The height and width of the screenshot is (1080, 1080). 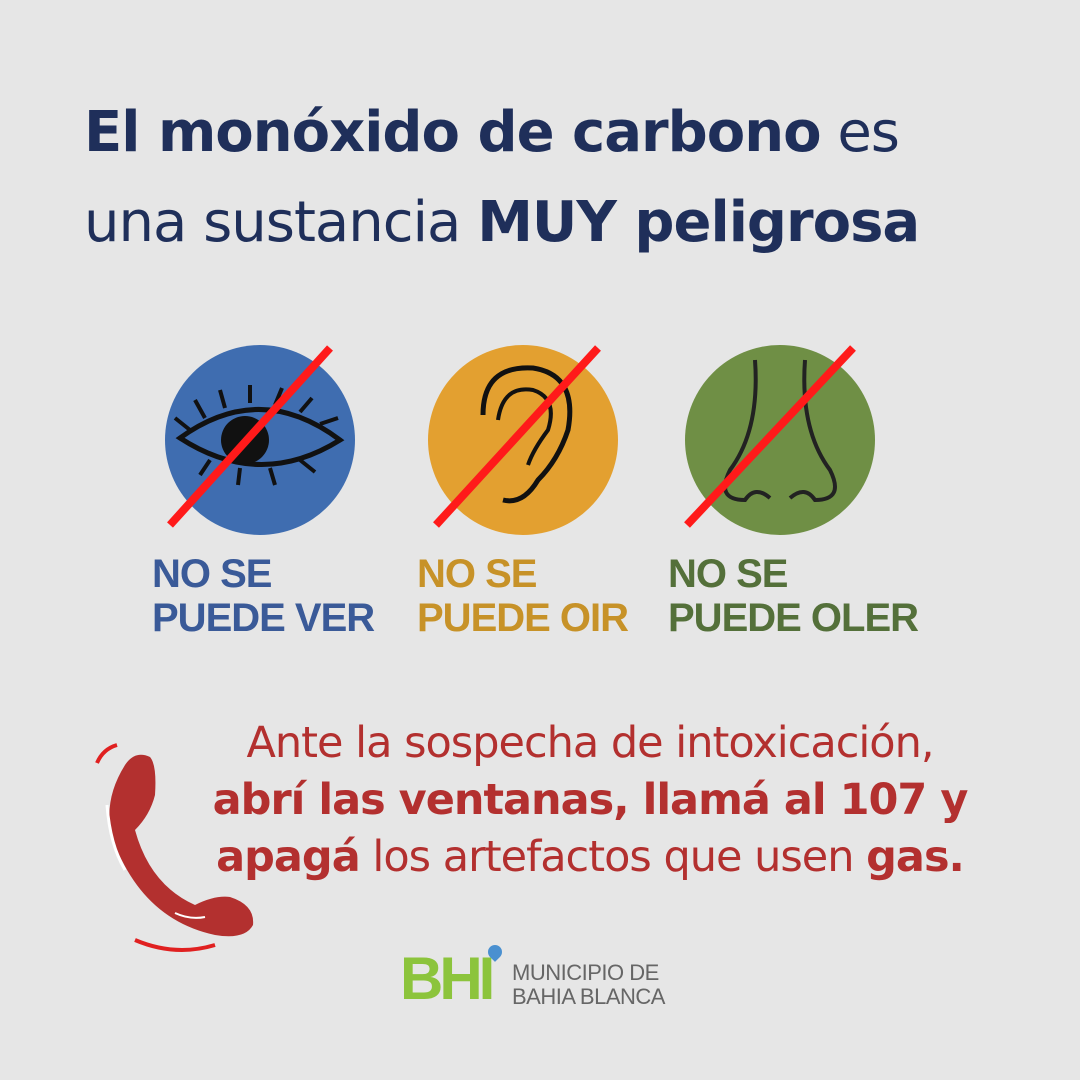 What do you see at coordinates (288, 857) in the screenshot?
I see `message-bold: apagá` at bounding box center [288, 857].